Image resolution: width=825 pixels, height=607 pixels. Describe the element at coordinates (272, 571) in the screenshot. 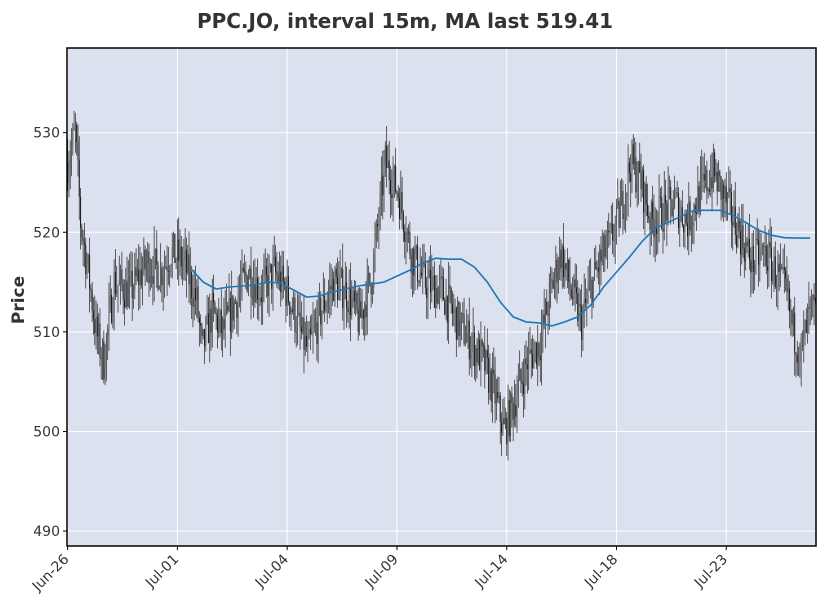

I see `x-tick-label: Jul-04` at that location.